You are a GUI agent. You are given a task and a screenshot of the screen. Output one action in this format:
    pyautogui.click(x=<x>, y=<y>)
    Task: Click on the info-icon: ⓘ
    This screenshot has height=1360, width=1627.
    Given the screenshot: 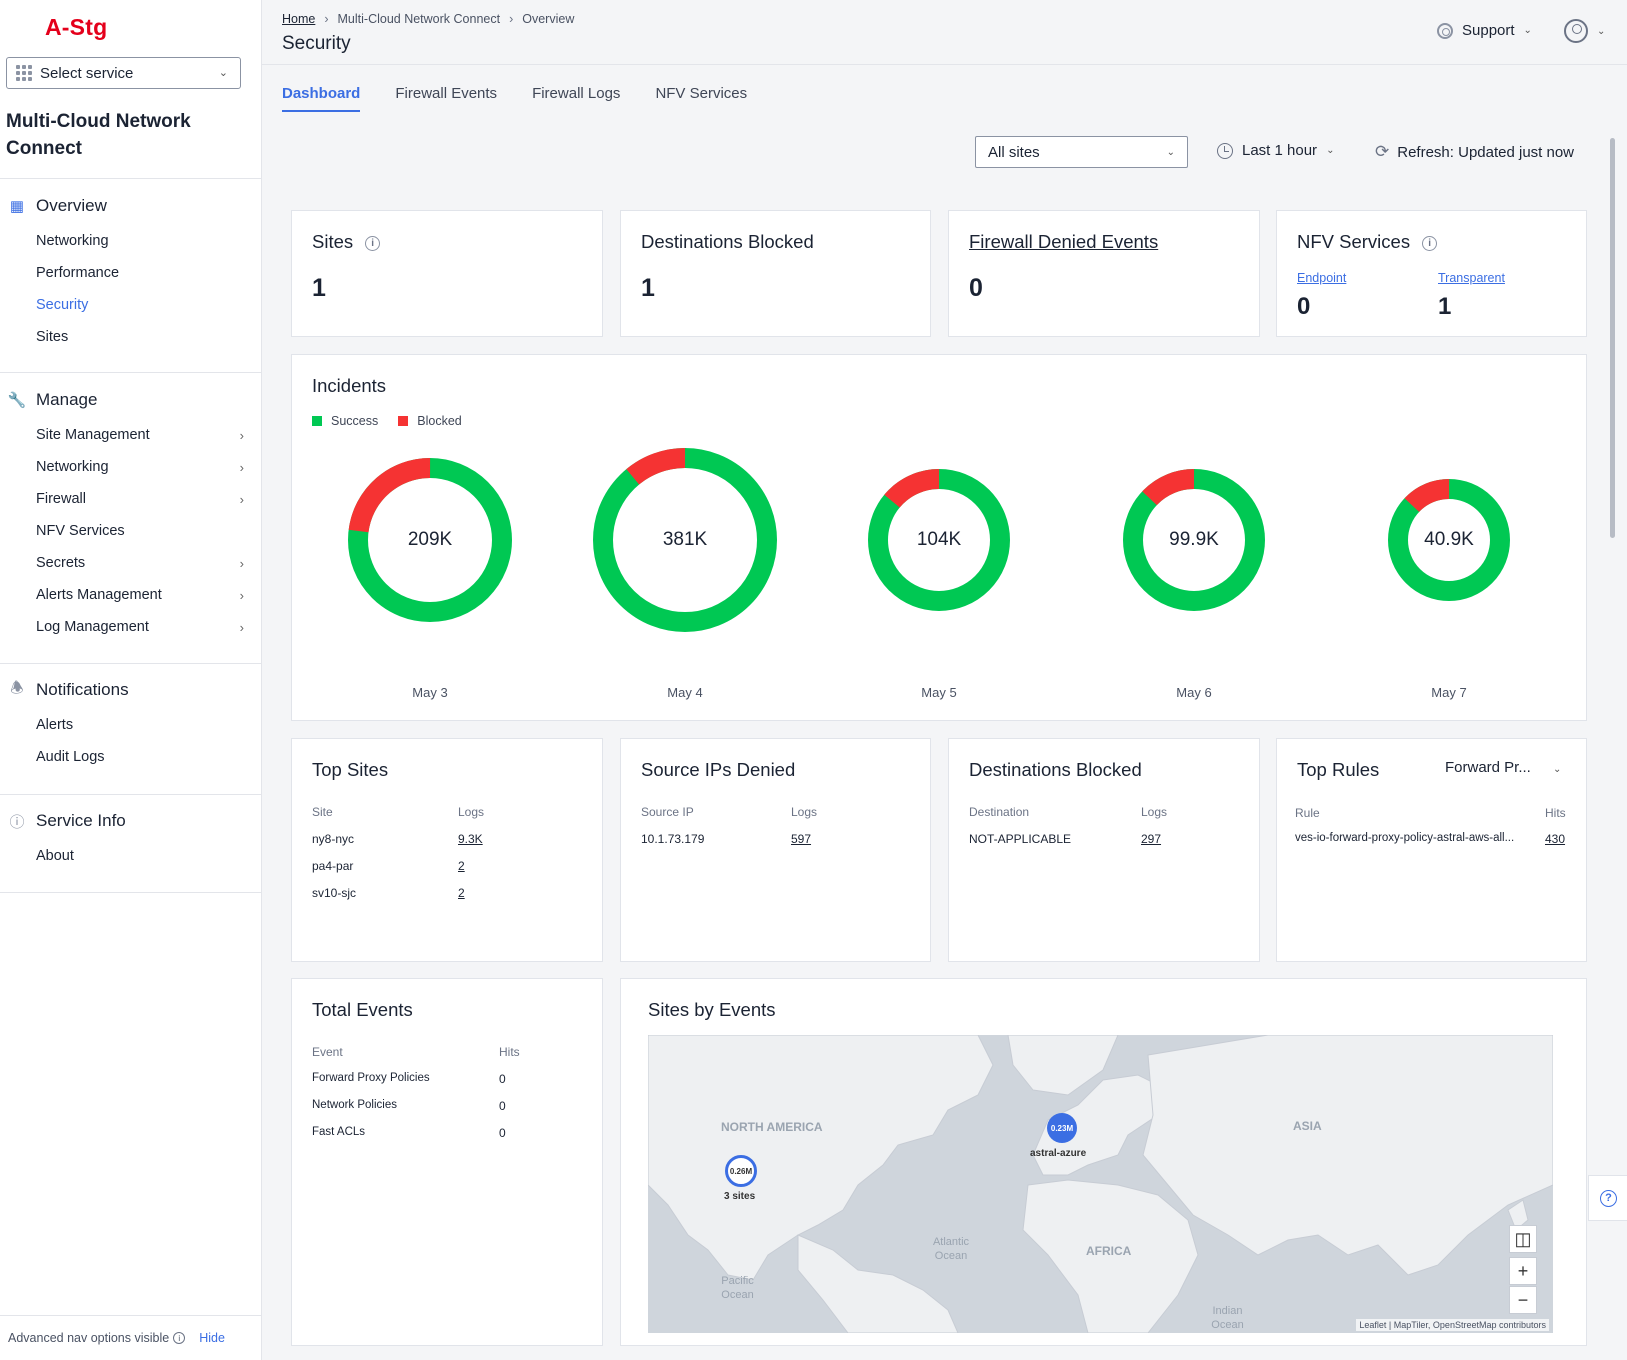 What is the action you would take?
    pyautogui.click(x=17, y=822)
    